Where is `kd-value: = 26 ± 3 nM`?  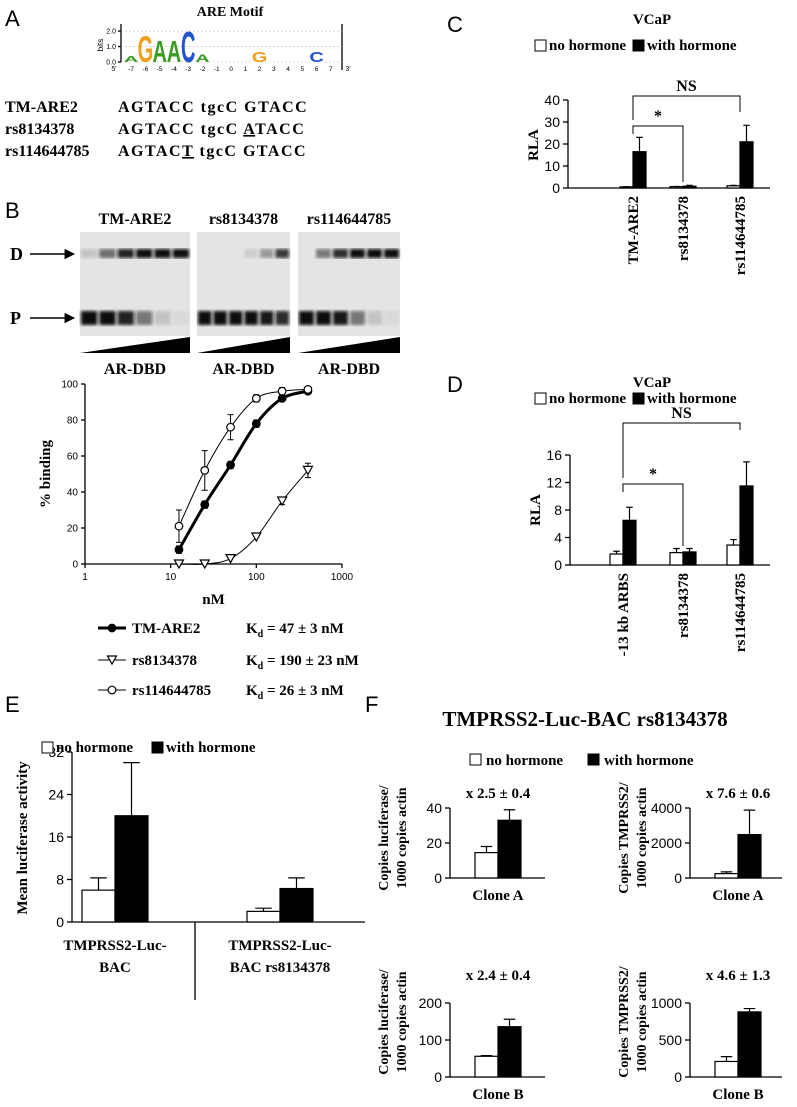
kd-value: = 26 ± 3 nM is located at coordinates (303, 691).